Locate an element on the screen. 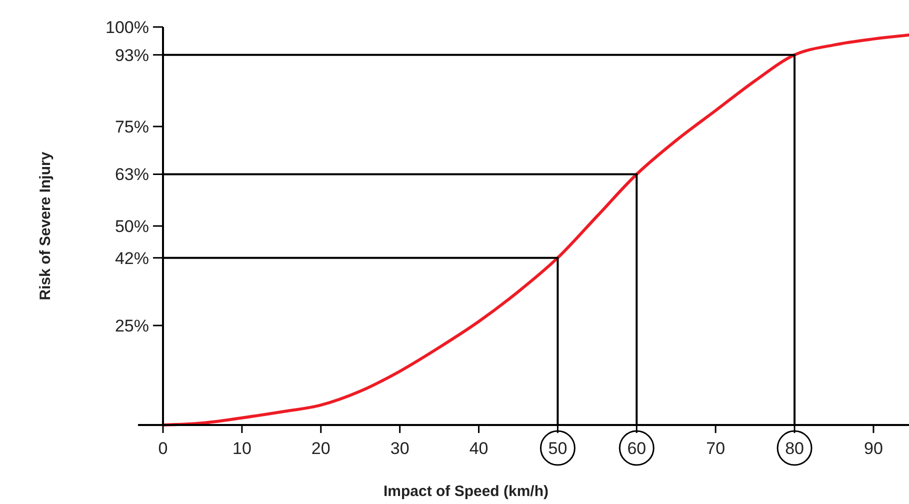 The image size is (909, 504). x-tick-label: 90 is located at coordinates (873, 448).